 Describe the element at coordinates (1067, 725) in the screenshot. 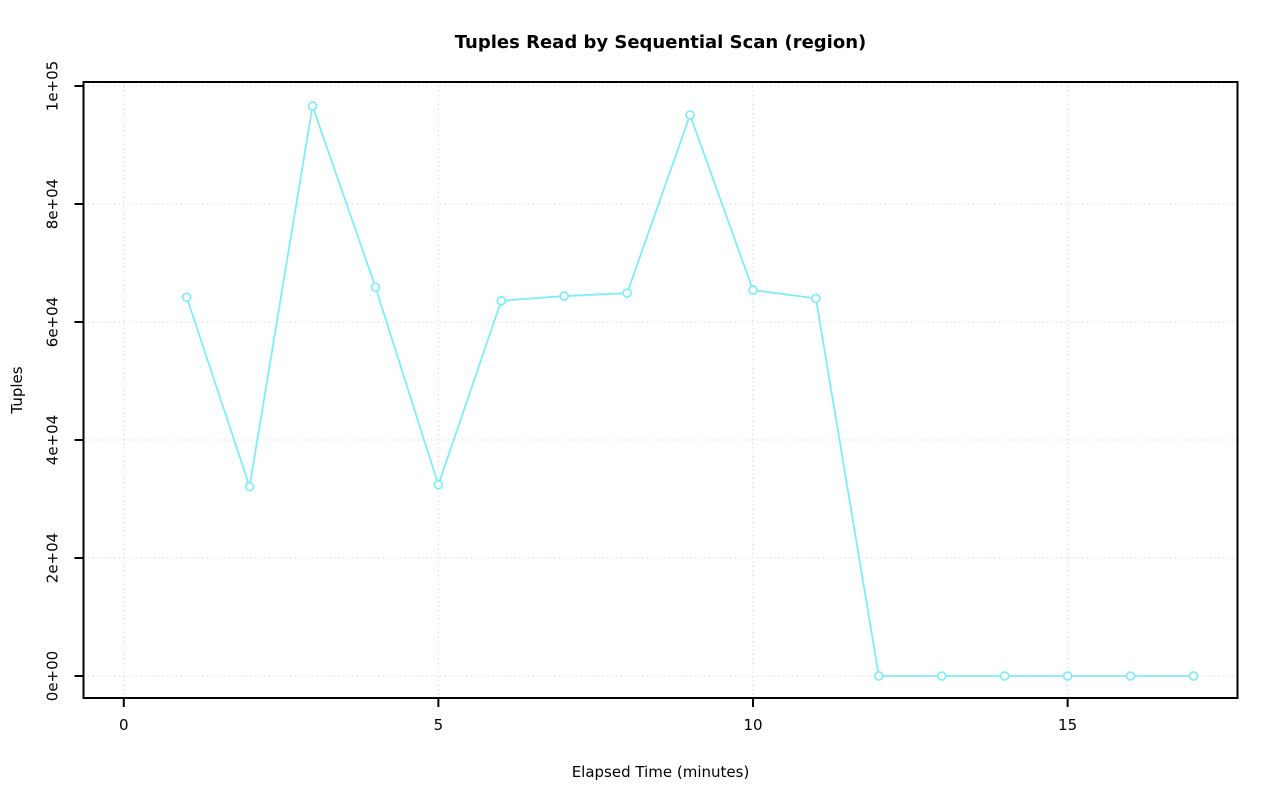

I see `x-tick-label: 15` at that location.